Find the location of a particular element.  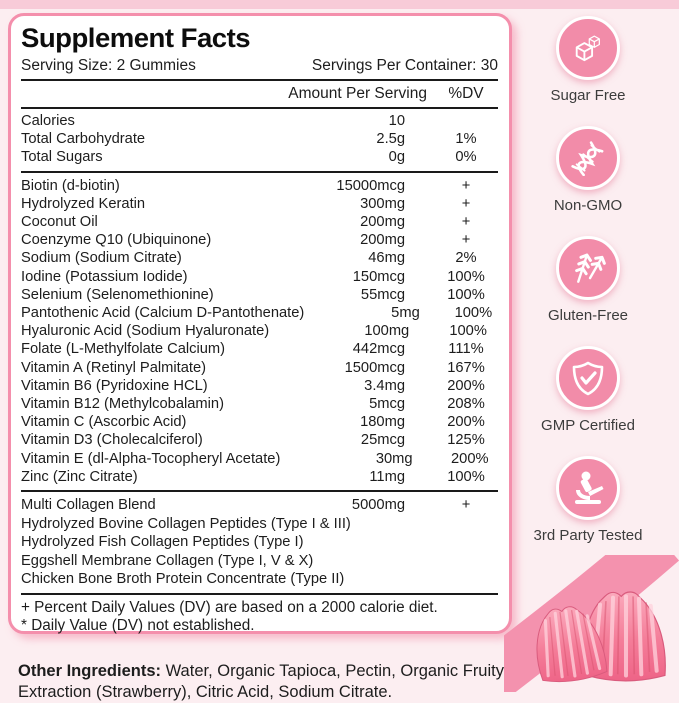

table-row: Total Sugars 0g 0% is located at coordinates (259, 157).